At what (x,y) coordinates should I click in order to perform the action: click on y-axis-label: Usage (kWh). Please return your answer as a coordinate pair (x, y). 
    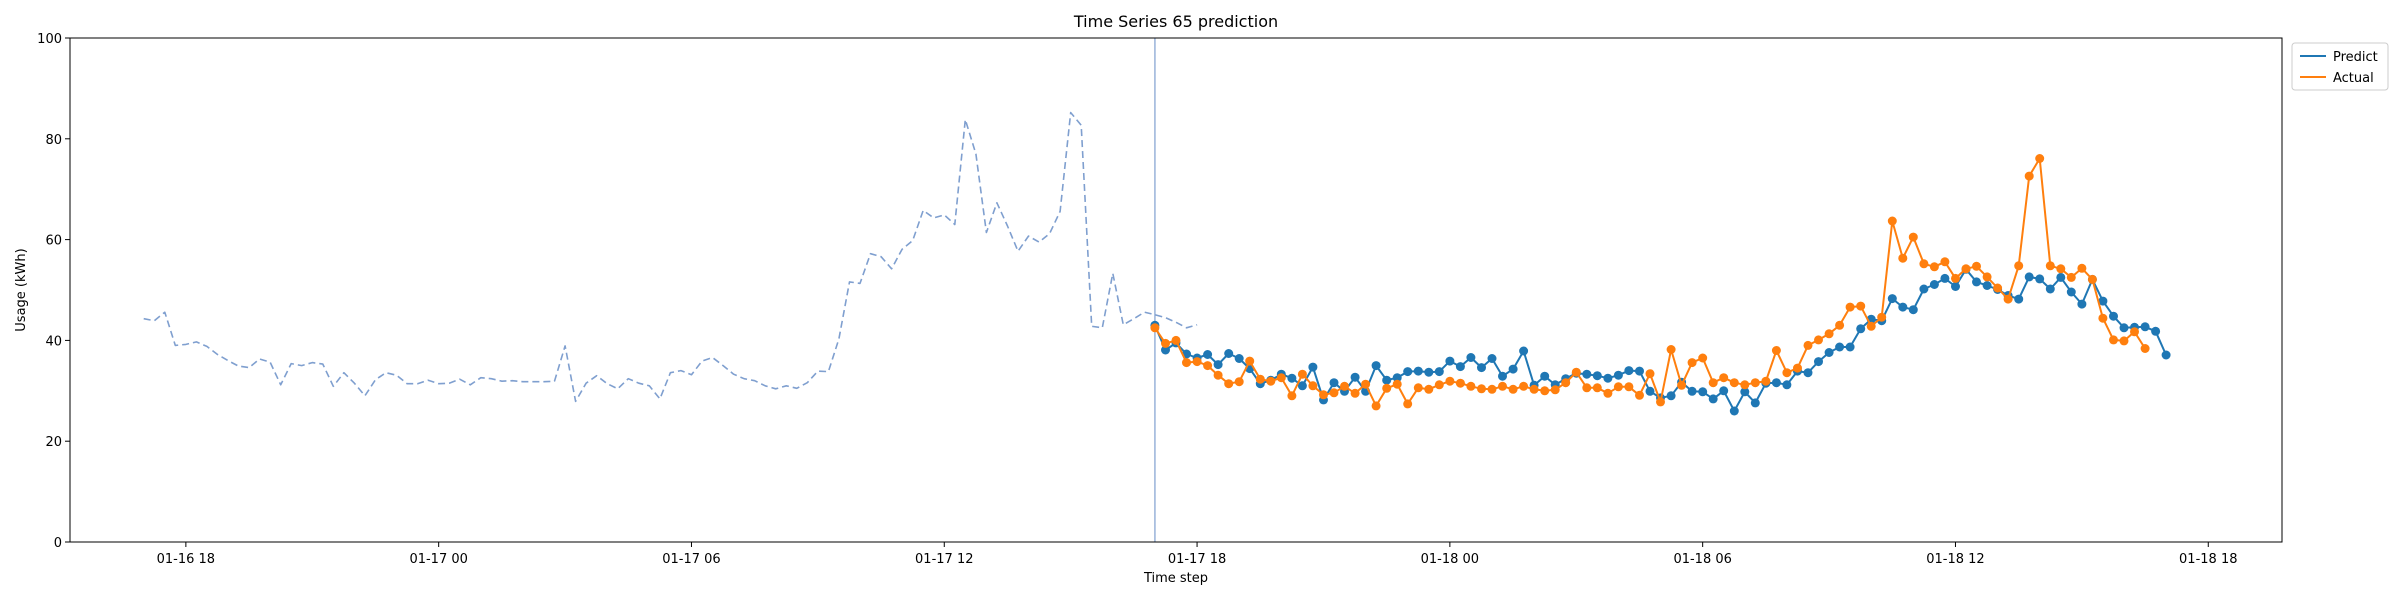
    Looking at the image, I should click on (21, 289).